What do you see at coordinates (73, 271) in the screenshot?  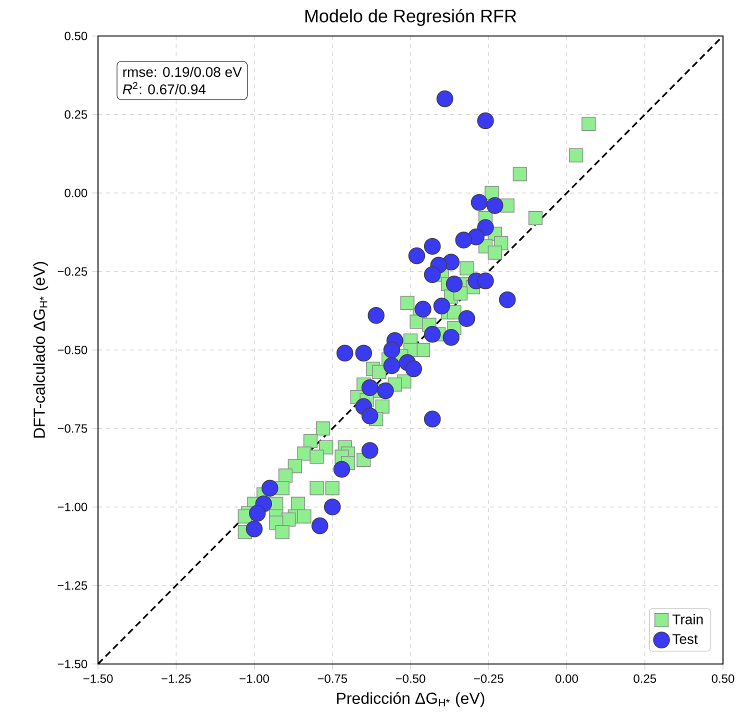 I see `y-tick-label: −0.25` at bounding box center [73, 271].